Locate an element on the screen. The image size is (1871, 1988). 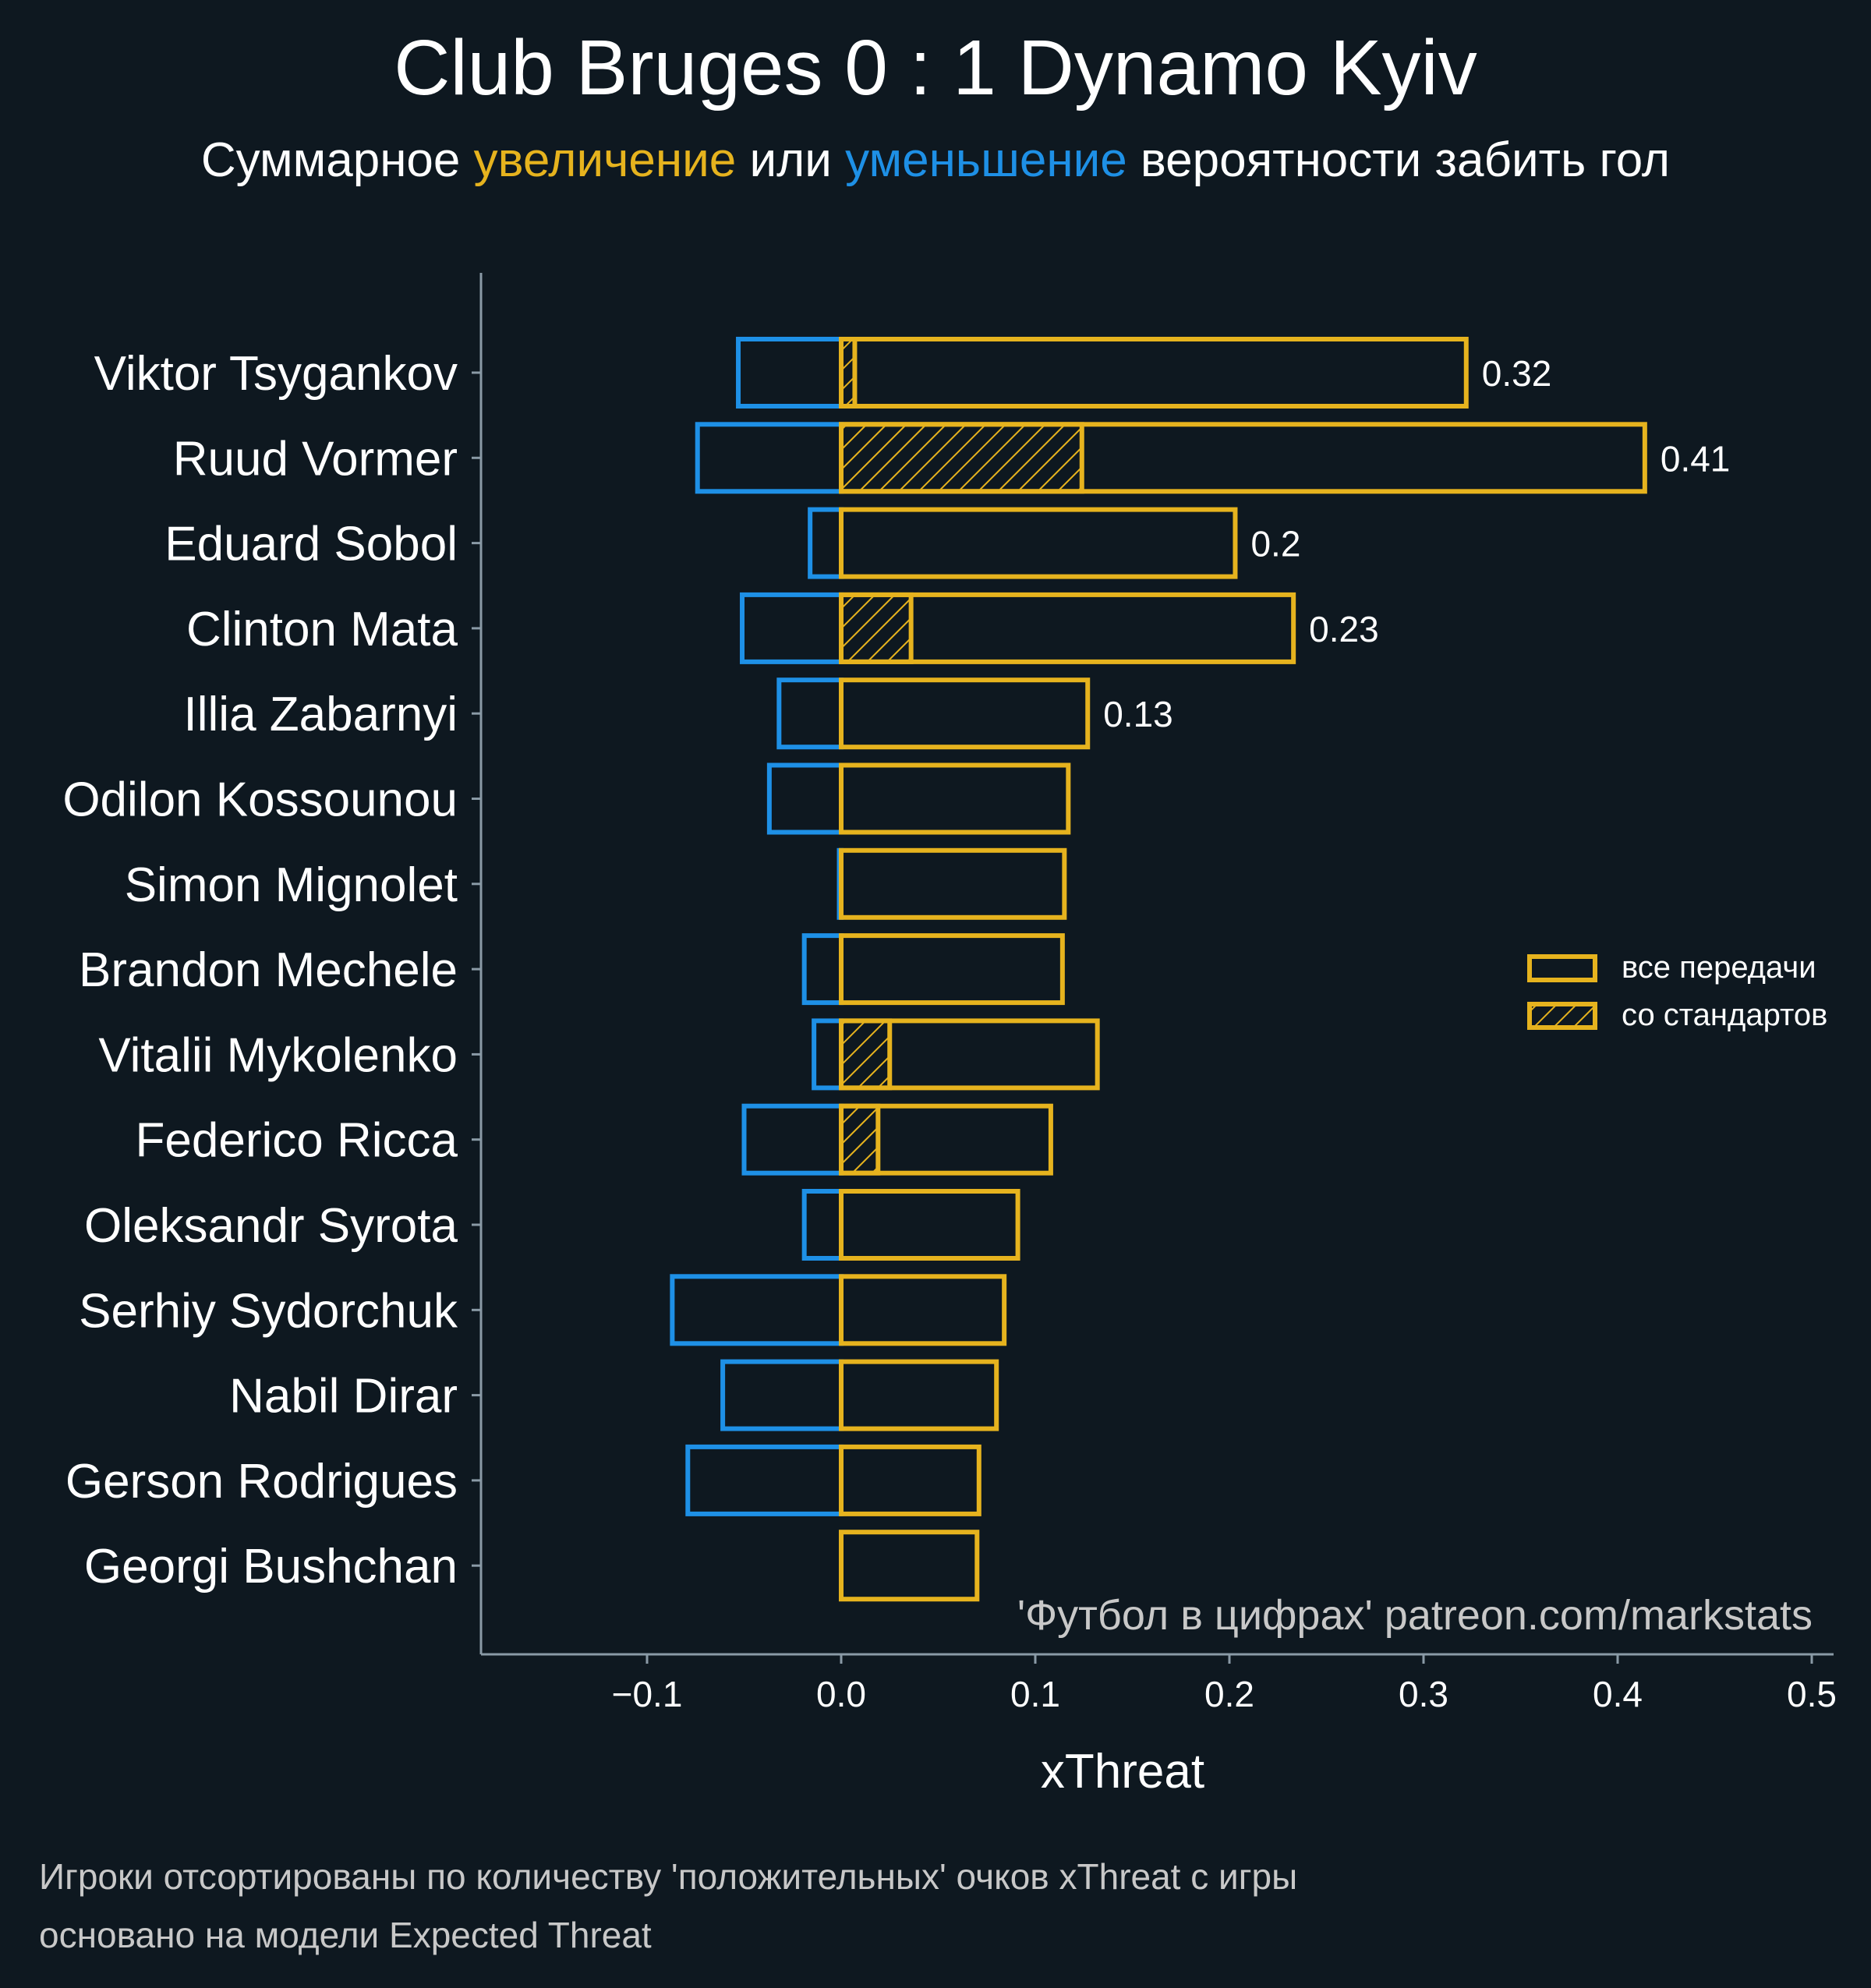
y-tick-label: Georgi Bushchan is located at coordinates (271, 1567).